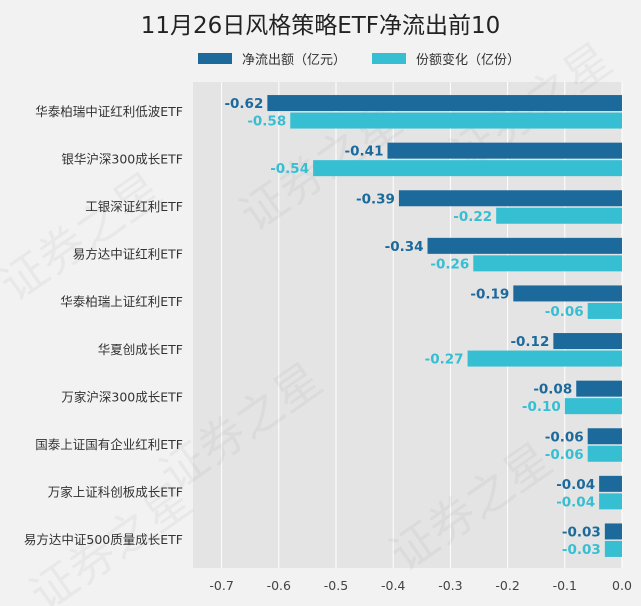 The height and width of the screenshot is (606, 641). Describe the element at coordinates (581, 550) in the screenshot. I see `data-label-share-change: -0.03` at that location.